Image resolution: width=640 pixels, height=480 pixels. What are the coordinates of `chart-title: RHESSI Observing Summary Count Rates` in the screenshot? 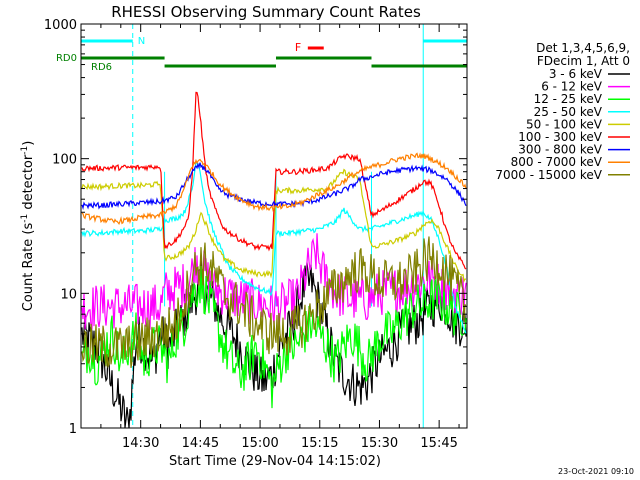 It's located at (266, 12).